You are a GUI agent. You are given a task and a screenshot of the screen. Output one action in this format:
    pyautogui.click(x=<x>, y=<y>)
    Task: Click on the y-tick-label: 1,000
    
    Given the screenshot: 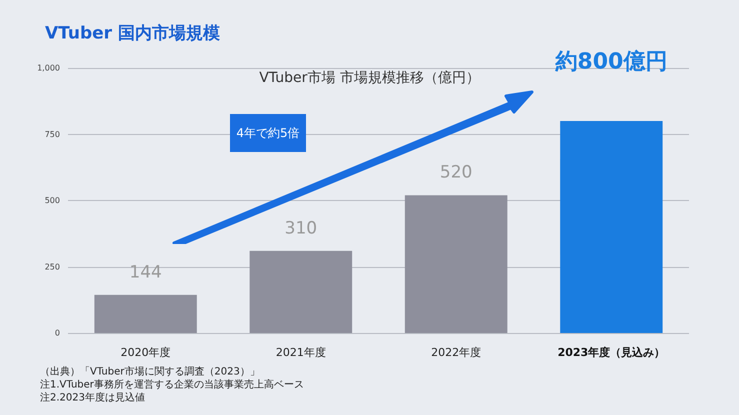 What is the action you would take?
    pyautogui.click(x=48, y=68)
    